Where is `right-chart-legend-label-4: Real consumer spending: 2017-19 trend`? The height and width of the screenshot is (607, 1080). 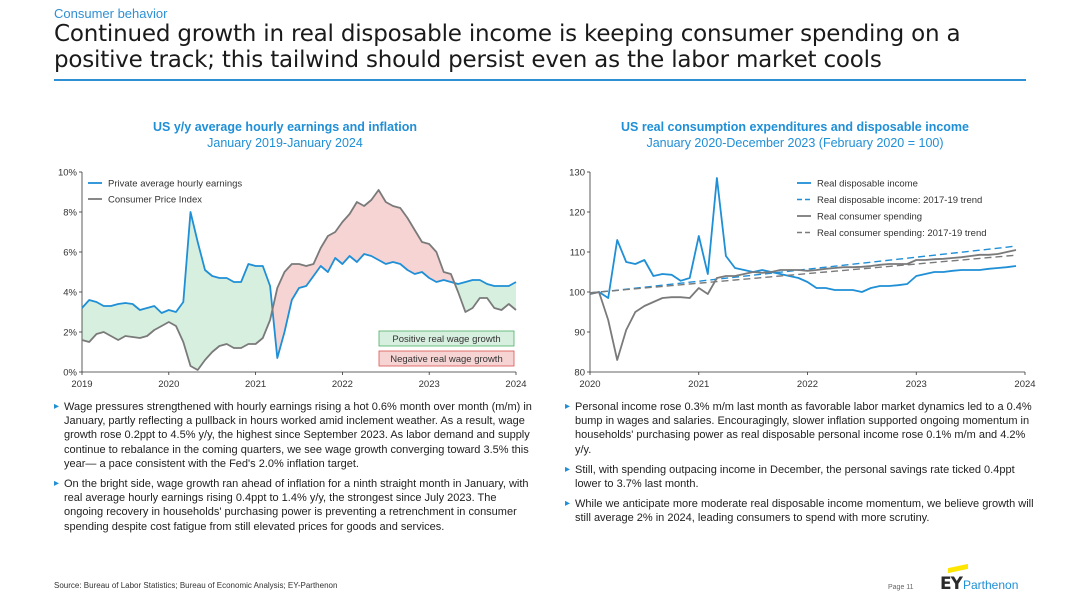
right-chart-legend-label-4: Real consumer spending: 2017-19 trend is located at coordinates (902, 233).